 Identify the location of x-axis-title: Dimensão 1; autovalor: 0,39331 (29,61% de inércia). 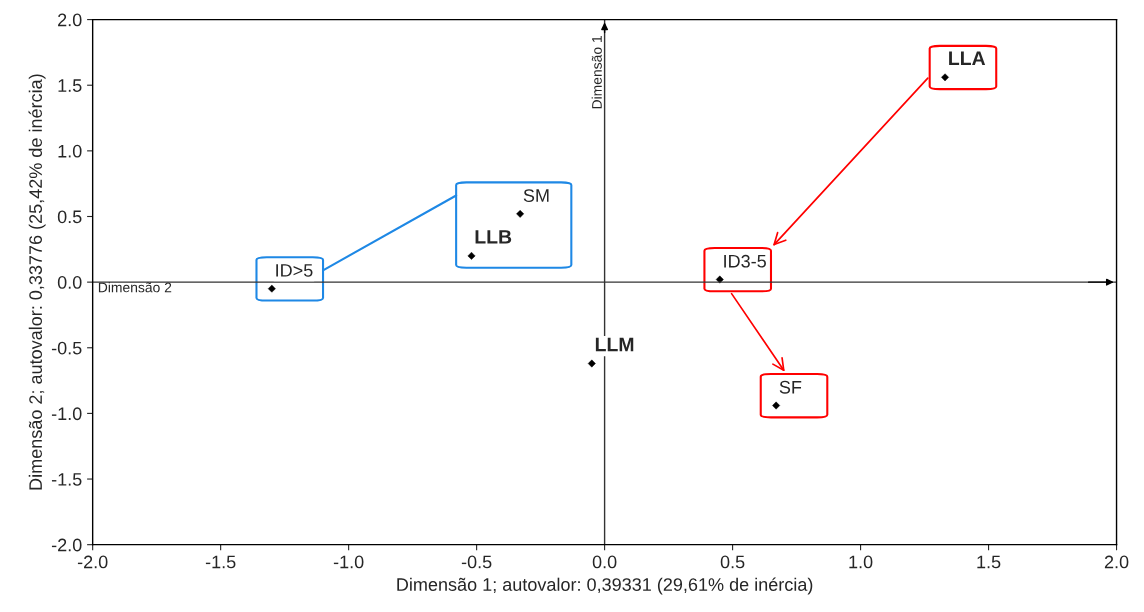
(605, 586).